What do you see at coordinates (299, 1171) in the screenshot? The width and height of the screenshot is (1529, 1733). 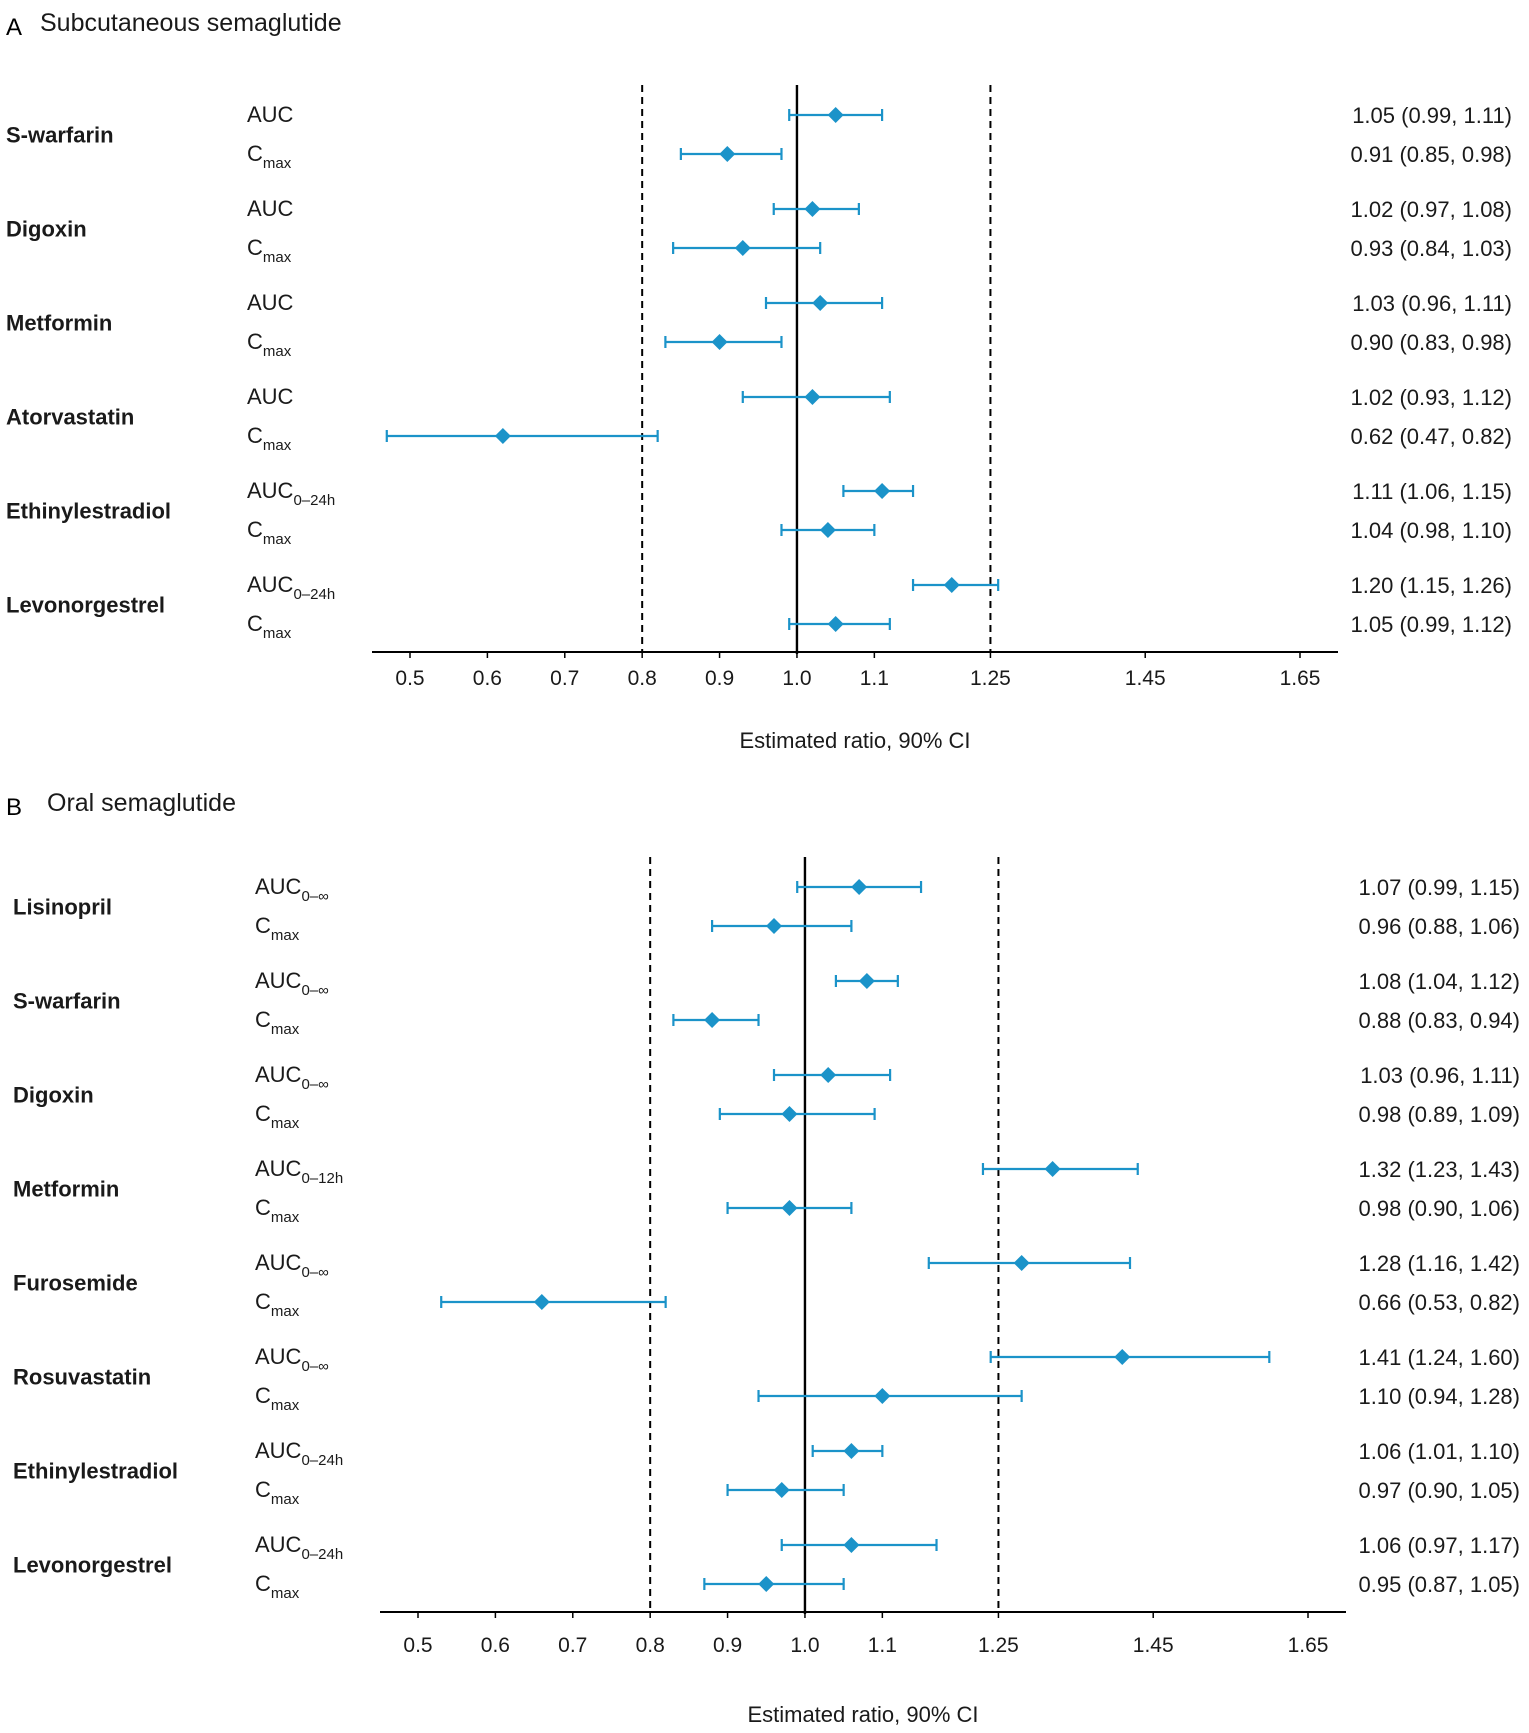 I see `metric-label: AUC0–12h` at bounding box center [299, 1171].